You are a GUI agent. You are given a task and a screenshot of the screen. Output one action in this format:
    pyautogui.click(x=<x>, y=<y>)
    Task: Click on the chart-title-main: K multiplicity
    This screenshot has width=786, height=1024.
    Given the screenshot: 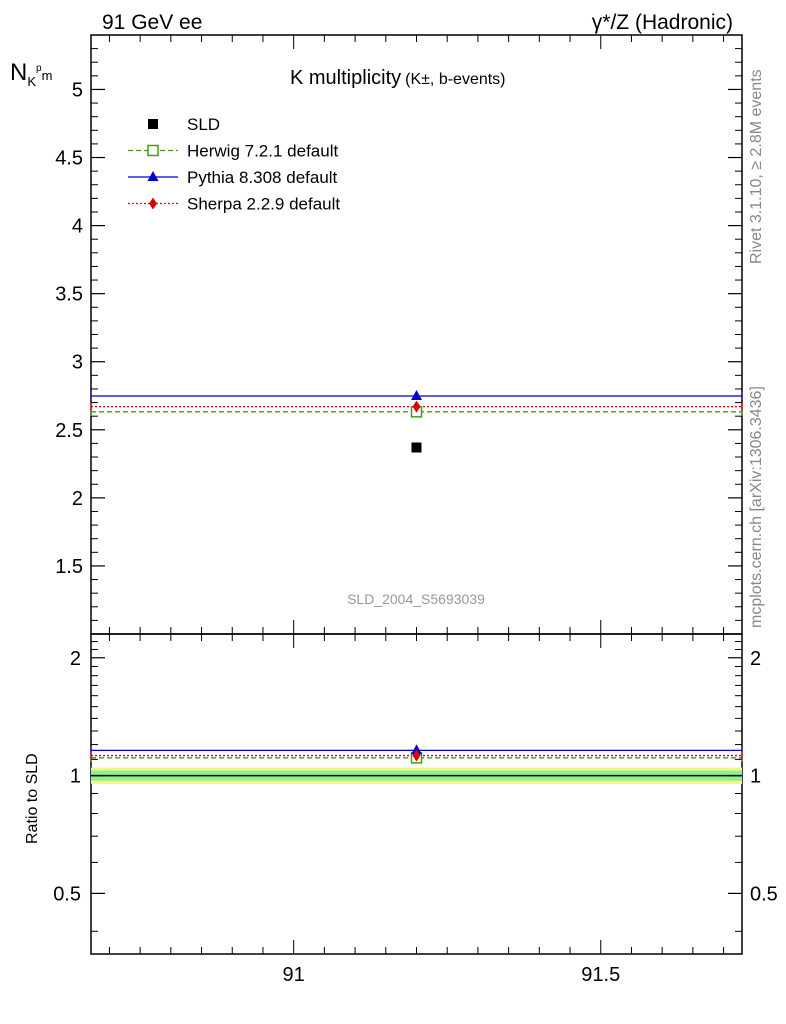 What is the action you would take?
    pyautogui.click(x=345, y=78)
    